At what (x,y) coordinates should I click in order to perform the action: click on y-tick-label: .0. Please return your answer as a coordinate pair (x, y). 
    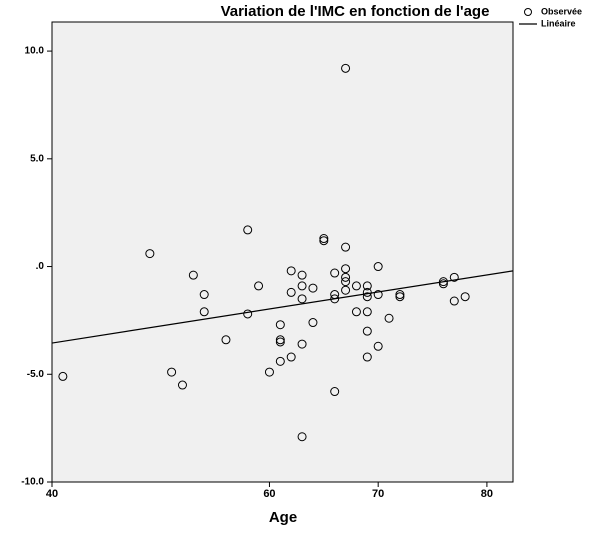
    Looking at the image, I should click on (40, 266).